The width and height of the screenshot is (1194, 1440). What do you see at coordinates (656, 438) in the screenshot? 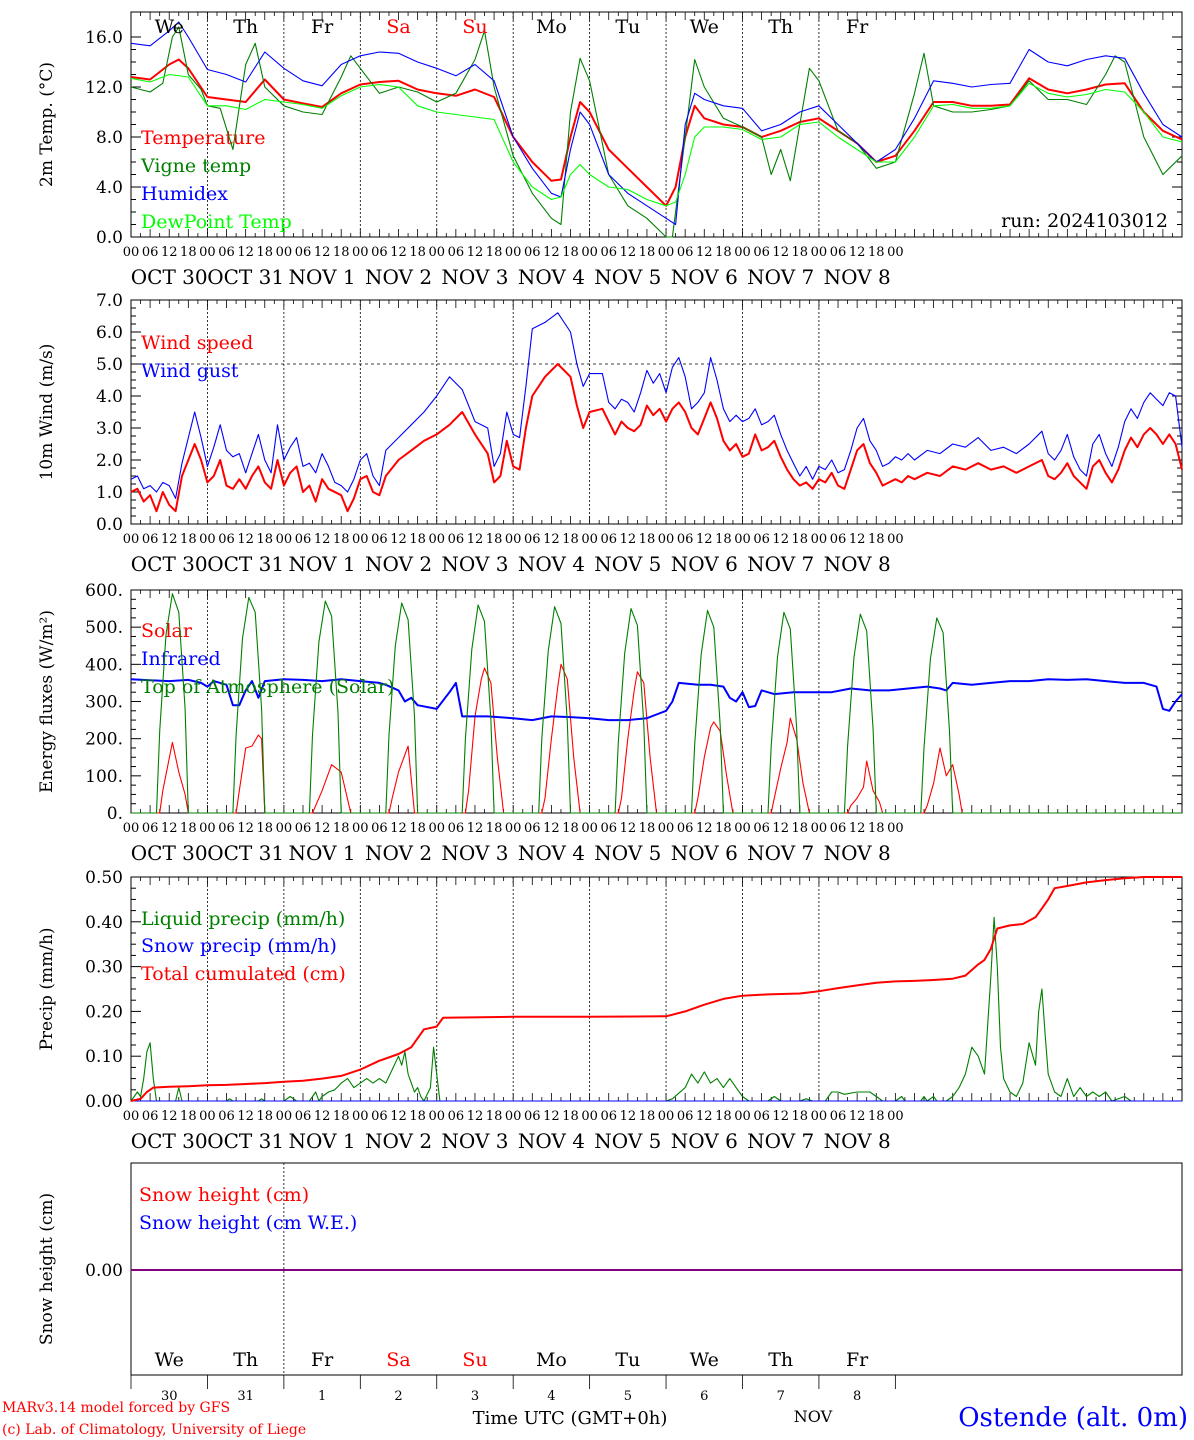
I see `series-line-wind-speed` at bounding box center [656, 438].